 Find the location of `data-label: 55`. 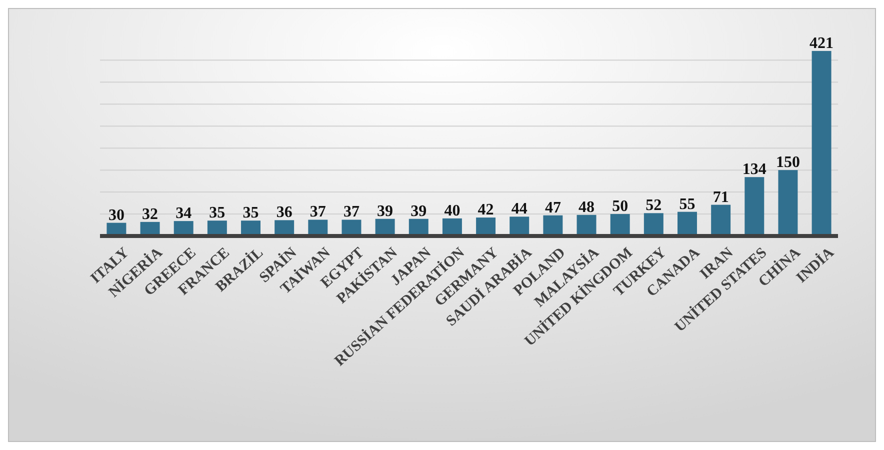

data-label: 55 is located at coordinates (687, 204).